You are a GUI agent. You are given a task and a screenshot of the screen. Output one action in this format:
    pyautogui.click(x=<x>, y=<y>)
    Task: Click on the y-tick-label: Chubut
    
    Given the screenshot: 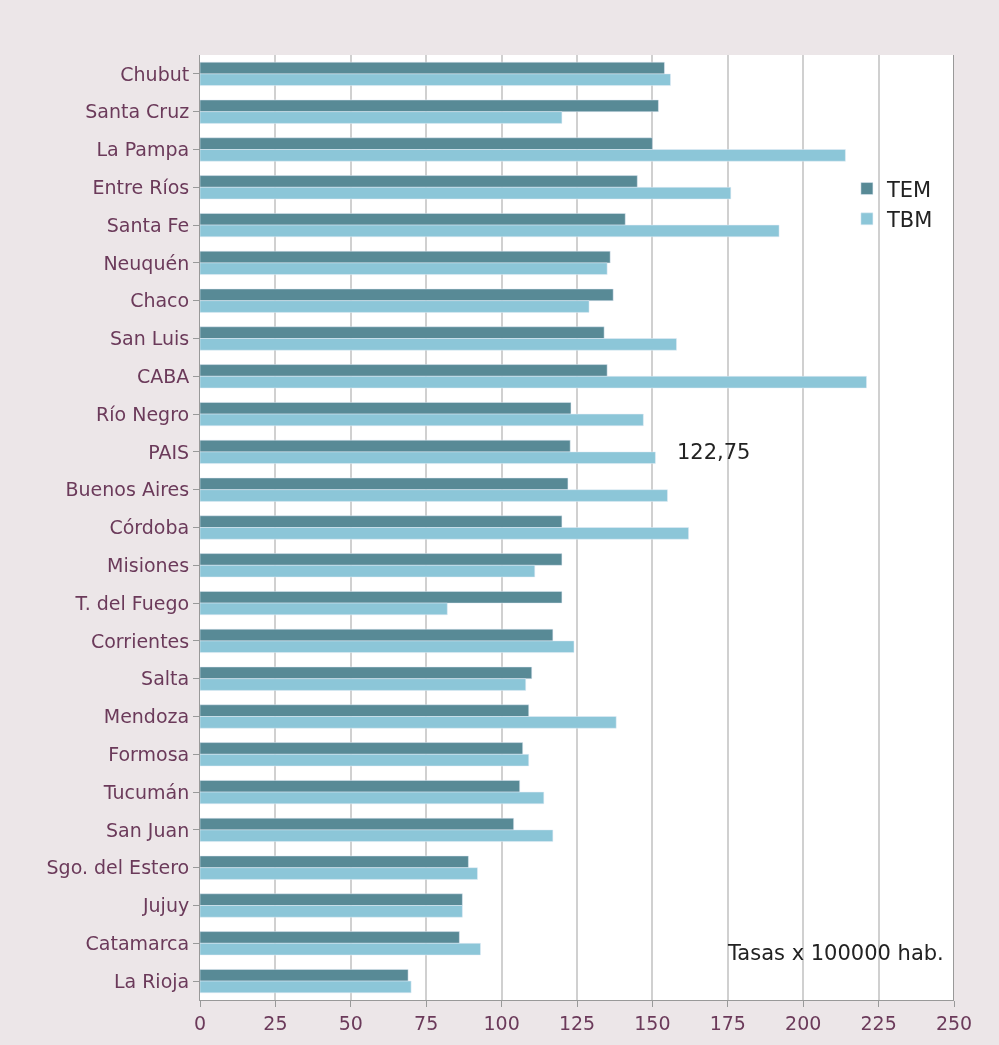 What is the action you would take?
    pyautogui.click(x=155, y=73)
    